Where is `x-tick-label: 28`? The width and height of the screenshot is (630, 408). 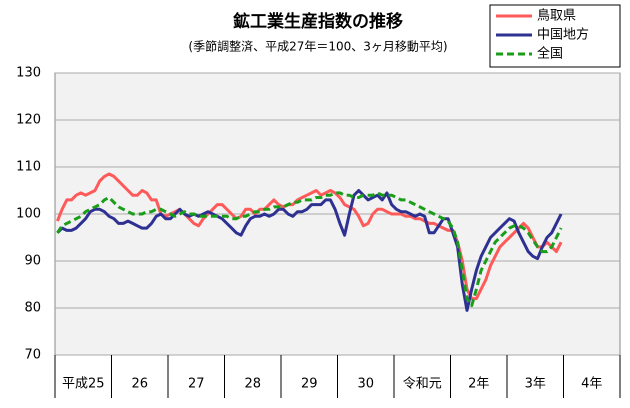 x-tick-label: 28 is located at coordinates (252, 384).